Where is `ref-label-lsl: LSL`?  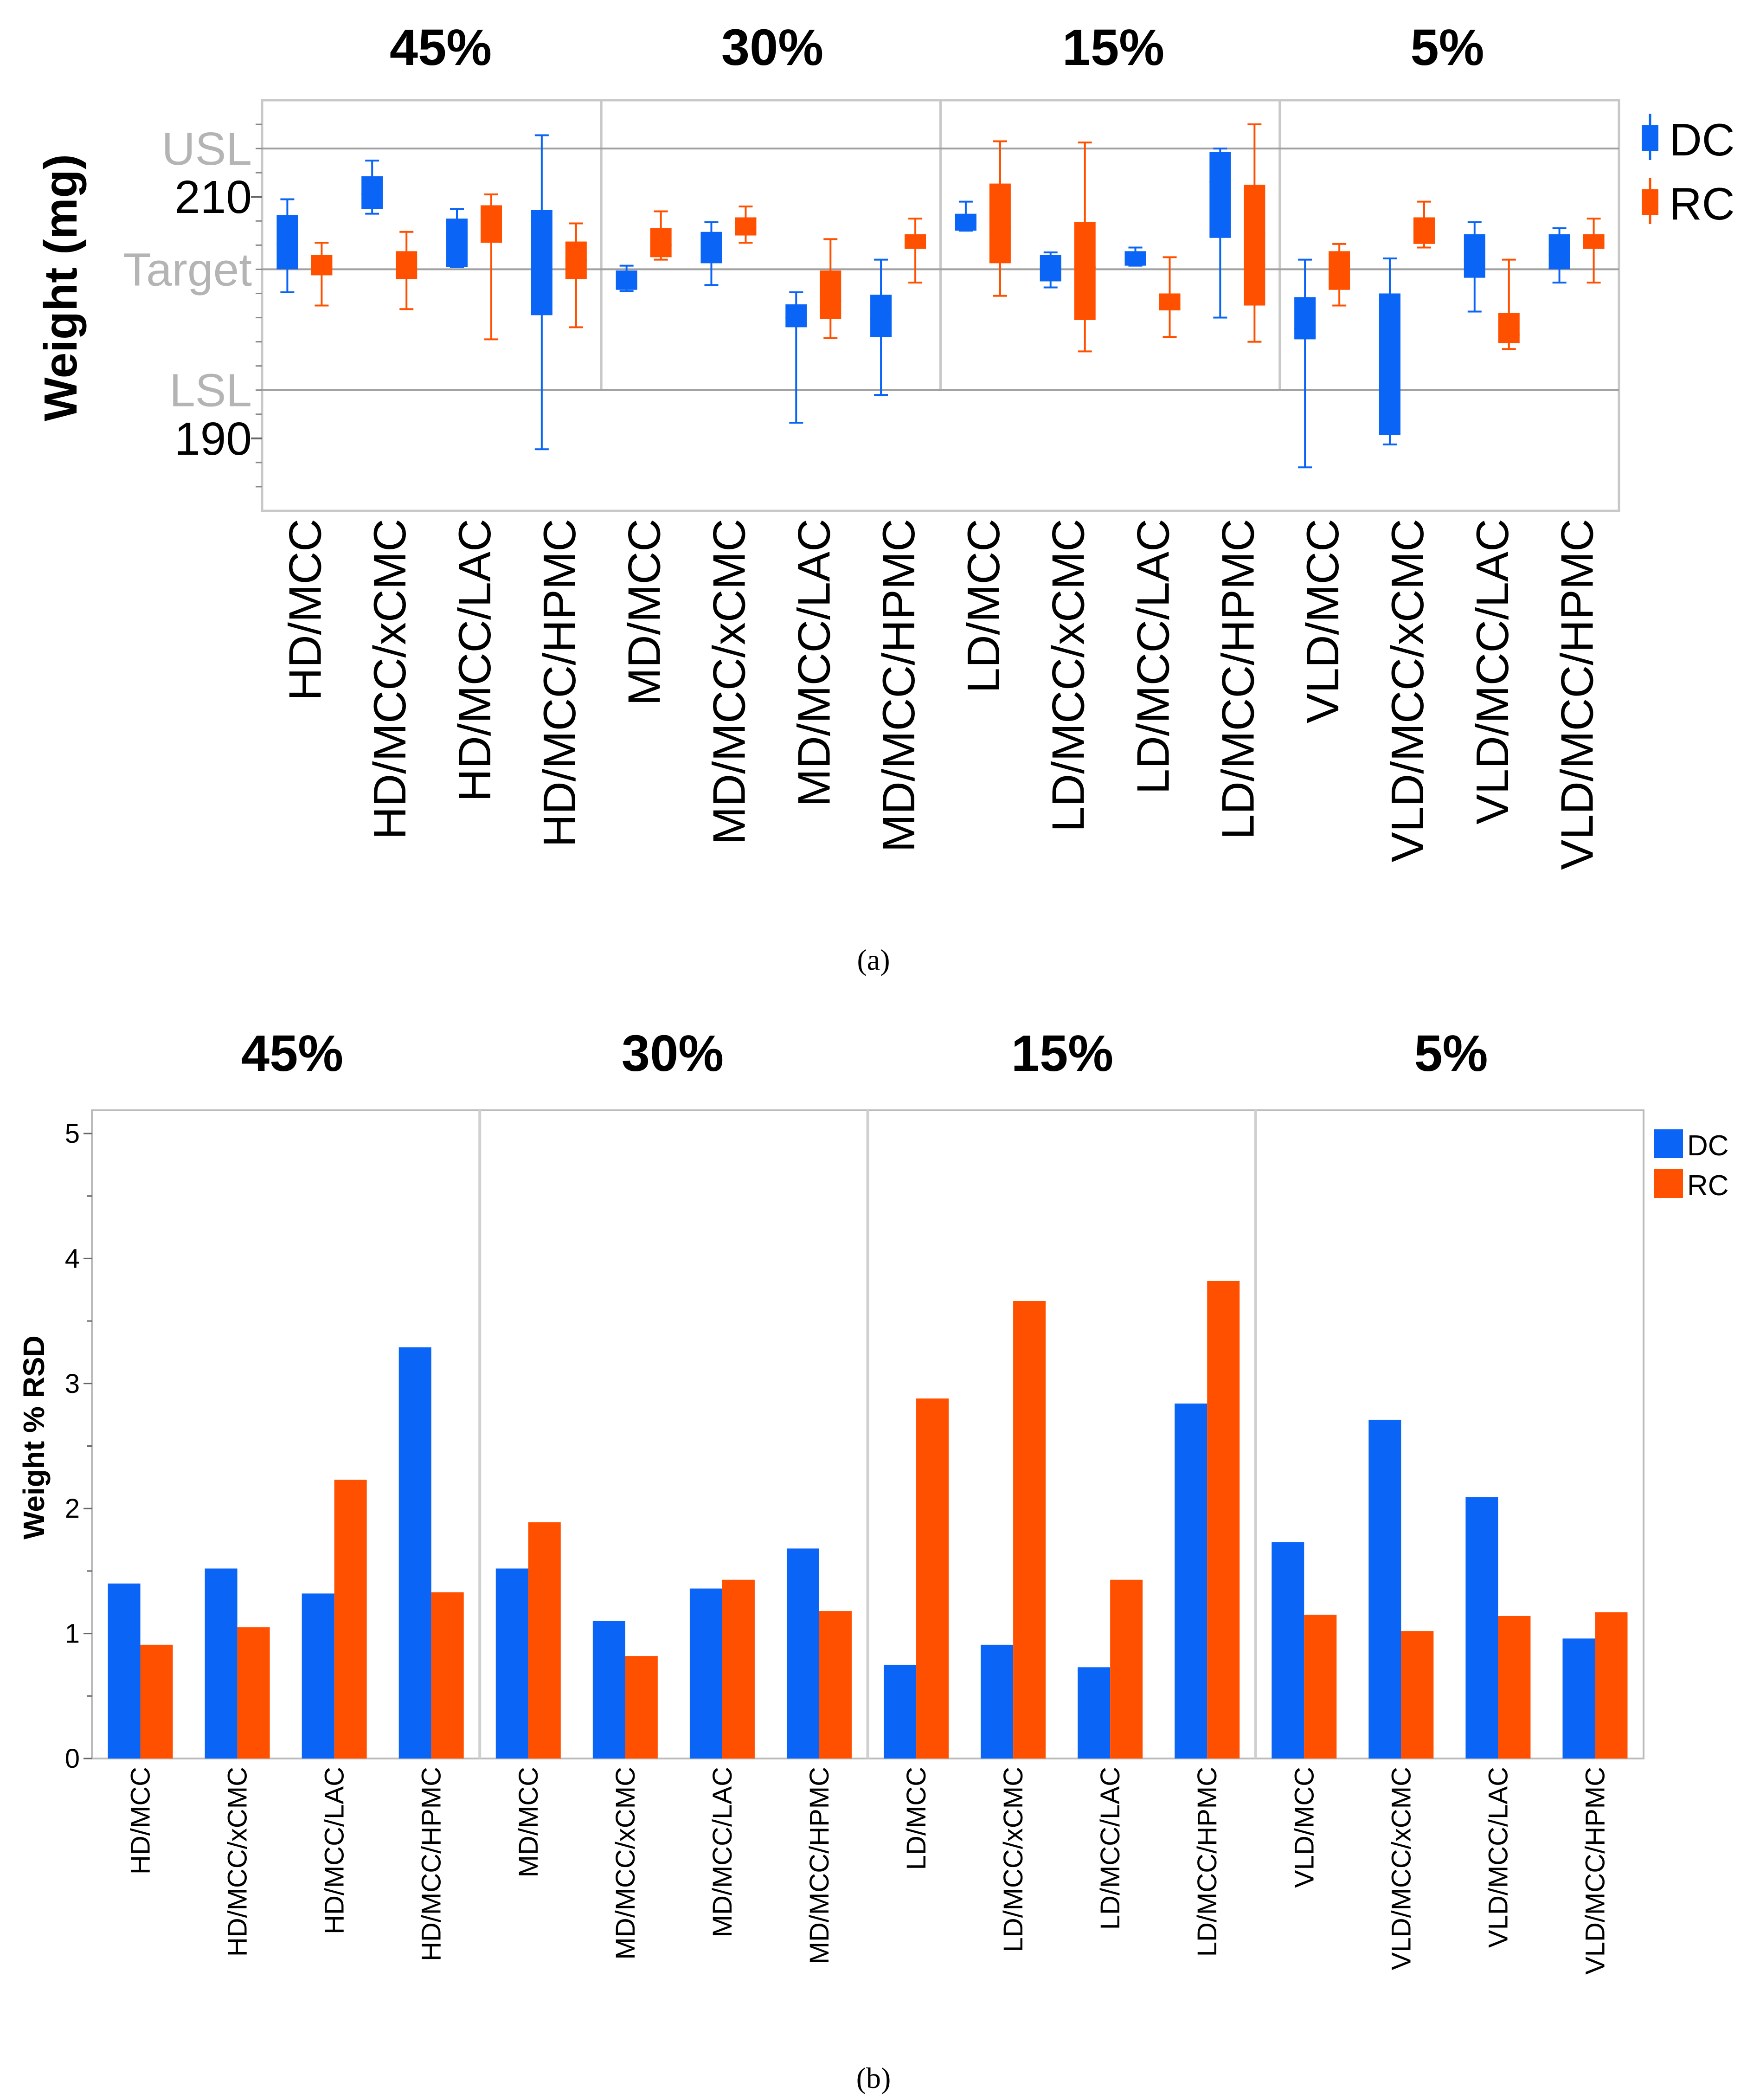 ref-label-lsl: LSL is located at coordinates (210, 391).